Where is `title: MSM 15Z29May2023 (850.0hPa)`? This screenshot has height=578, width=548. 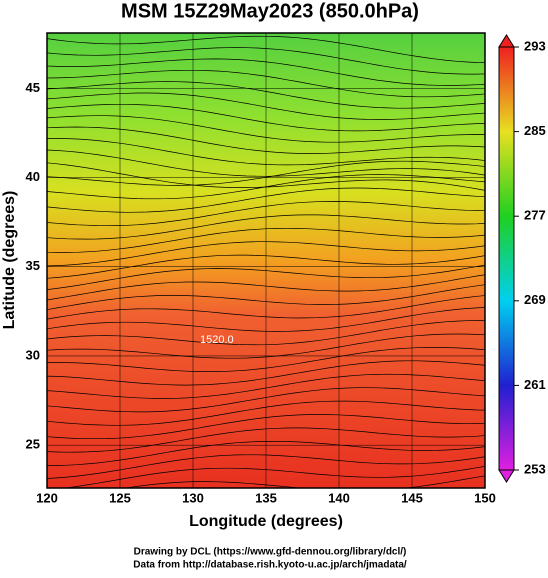
title: MSM 15Z29May2023 (850.0hPa) is located at coordinates (270, 11).